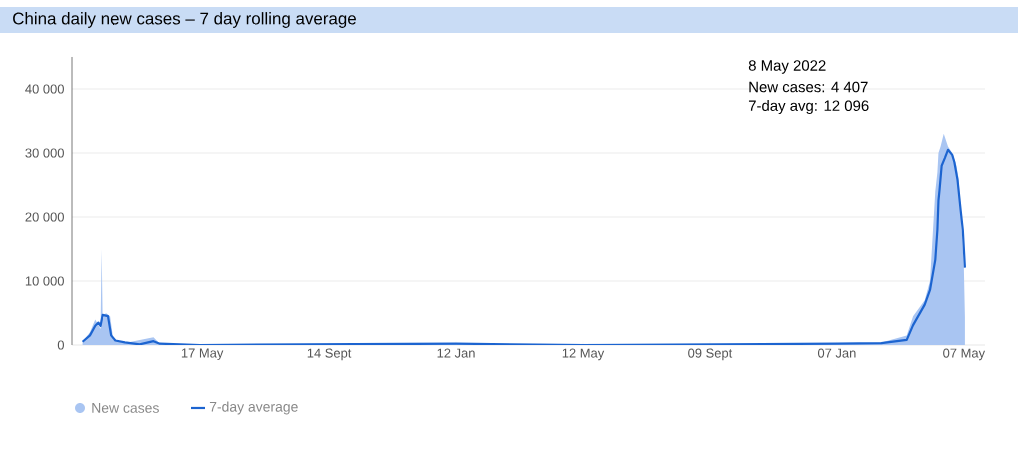 This screenshot has height=462, width=1018. Describe the element at coordinates (836, 353) in the screenshot. I see `x-tick-label: 07 Jan` at that location.